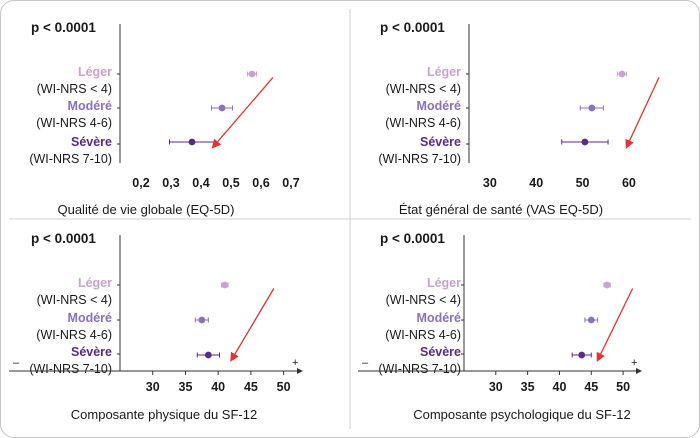 The width and height of the screenshot is (700, 438). Describe the element at coordinates (140, 183) in the screenshot. I see `x-tick-label: 0,2` at that location.